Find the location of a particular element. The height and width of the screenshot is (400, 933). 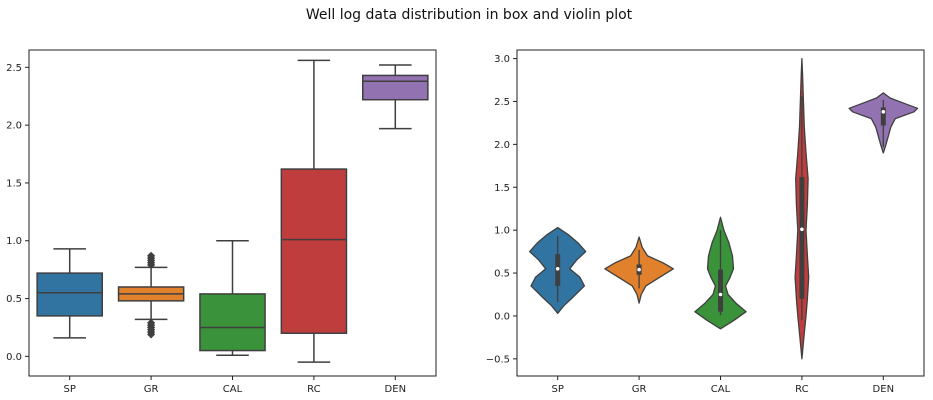

box-cal is located at coordinates (232, 297).